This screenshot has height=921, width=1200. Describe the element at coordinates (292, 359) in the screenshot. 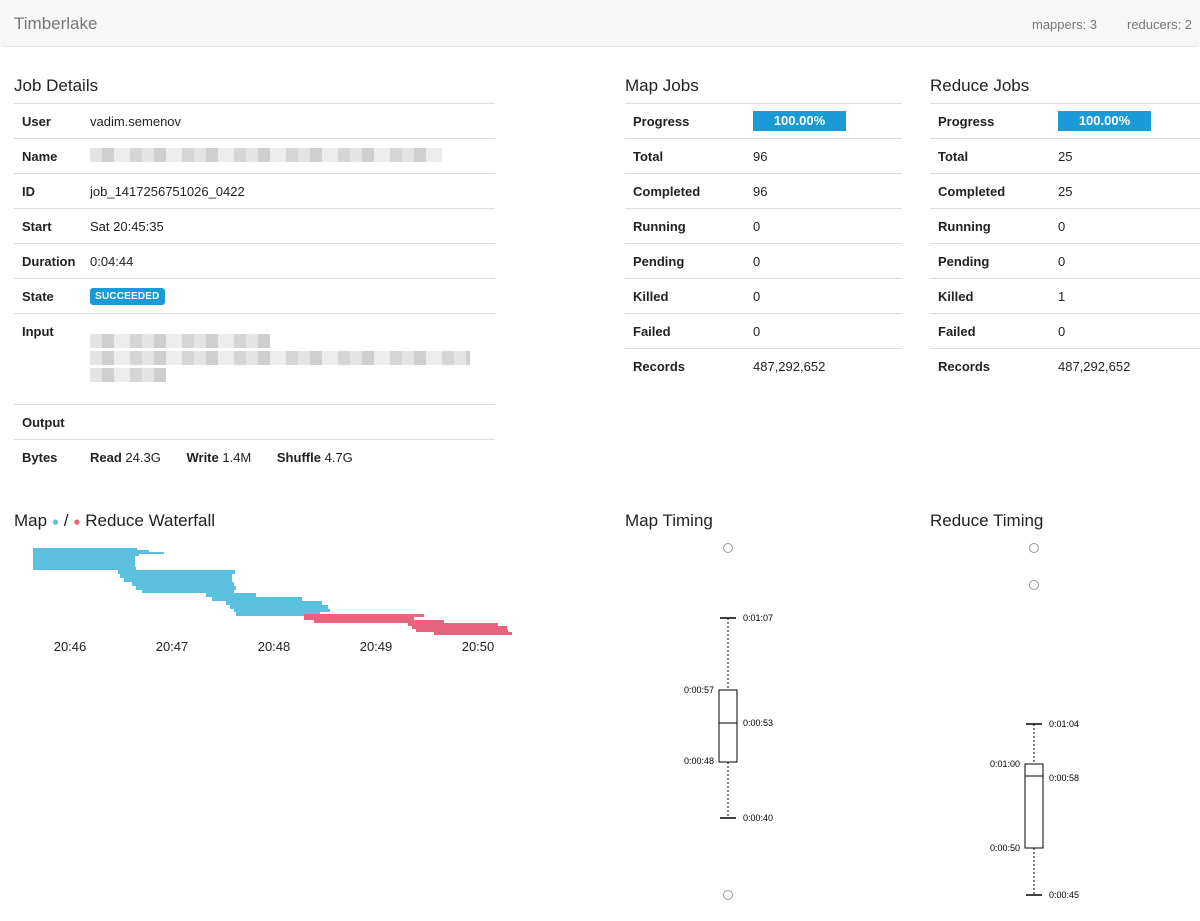

I see `input-redacted` at that location.